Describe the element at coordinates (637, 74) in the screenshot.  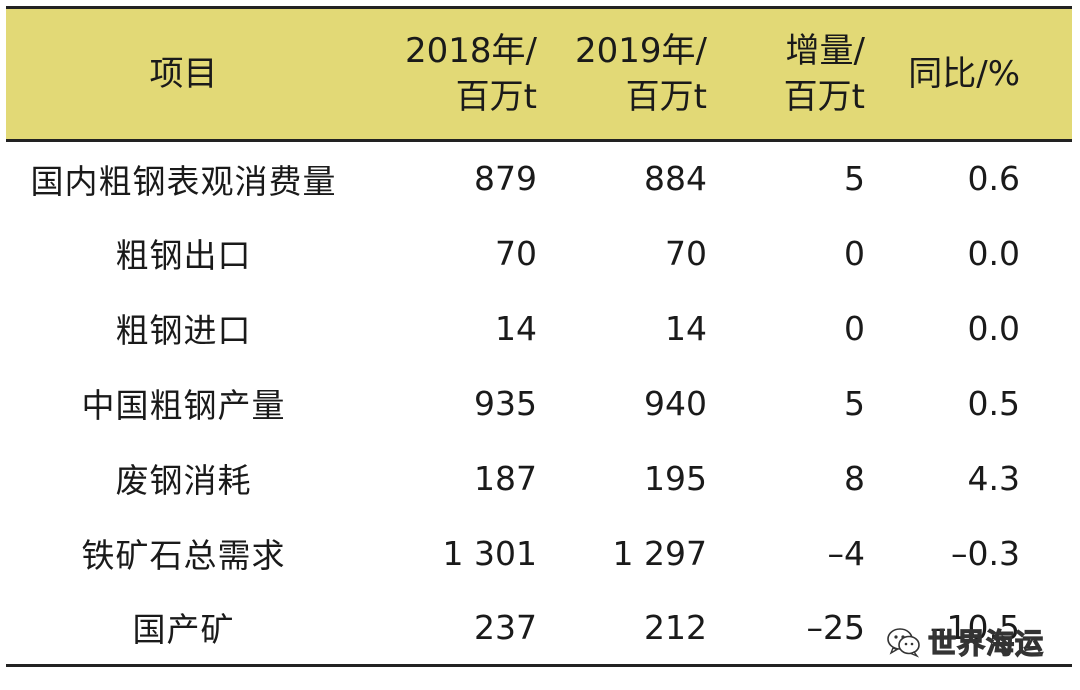
I see `header-2019: 2019年/ 百万t` at that location.